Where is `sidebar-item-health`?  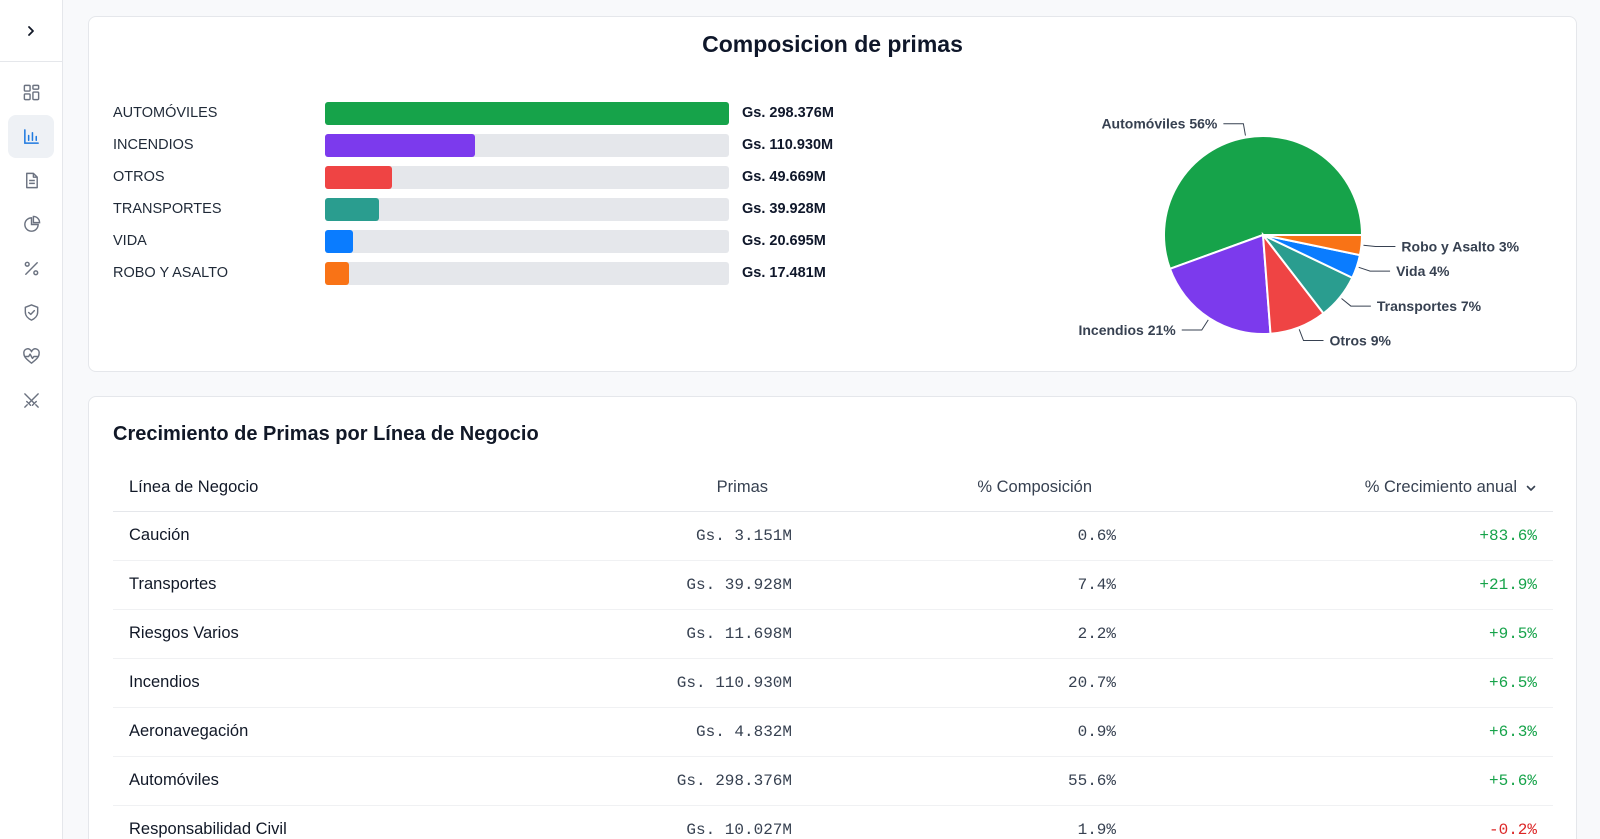 sidebar-item-health is located at coordinates (31, 356).